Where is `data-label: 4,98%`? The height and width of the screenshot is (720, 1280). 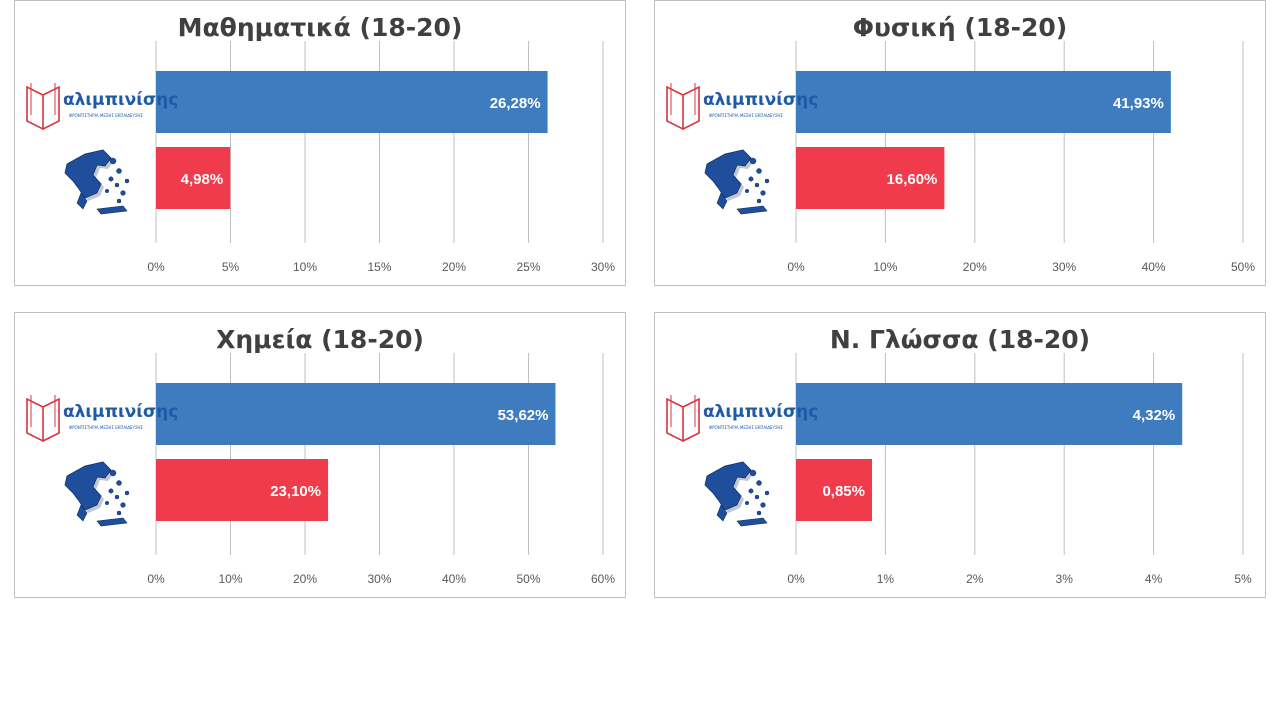 data-label: 4,98% is located at coordinates (202, 179).